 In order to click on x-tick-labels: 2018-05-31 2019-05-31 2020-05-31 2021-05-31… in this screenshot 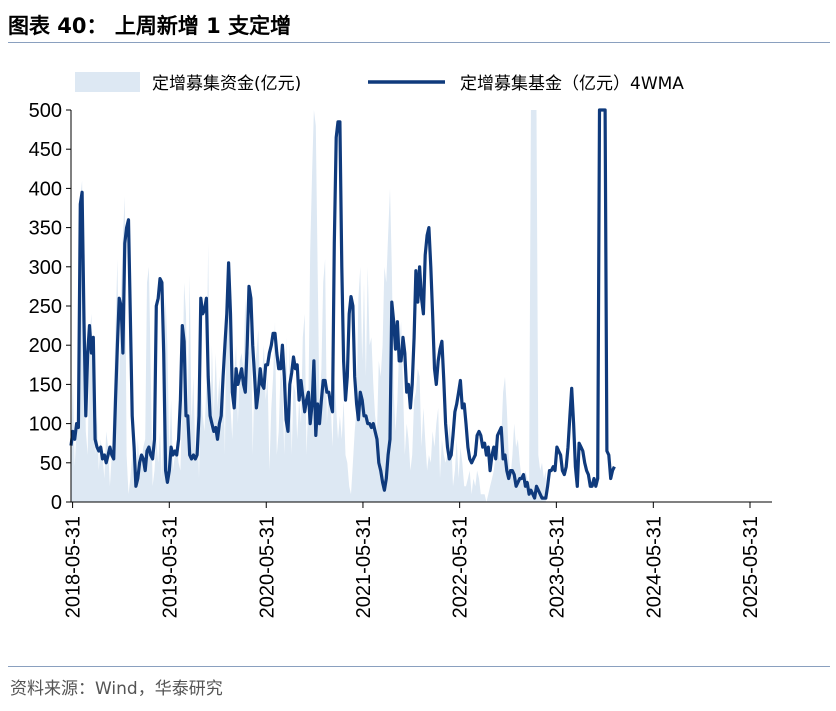, I will do `click(412, 567)`.